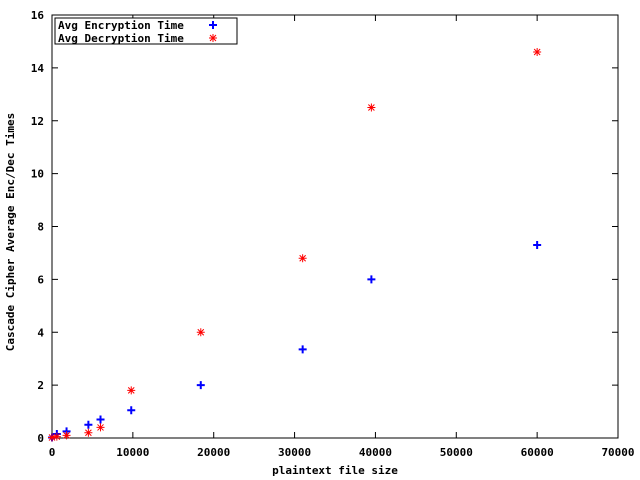  Describe the element at coordinates (40, 279) in the screenshot. I see `y-tick-label: 6` at that location.